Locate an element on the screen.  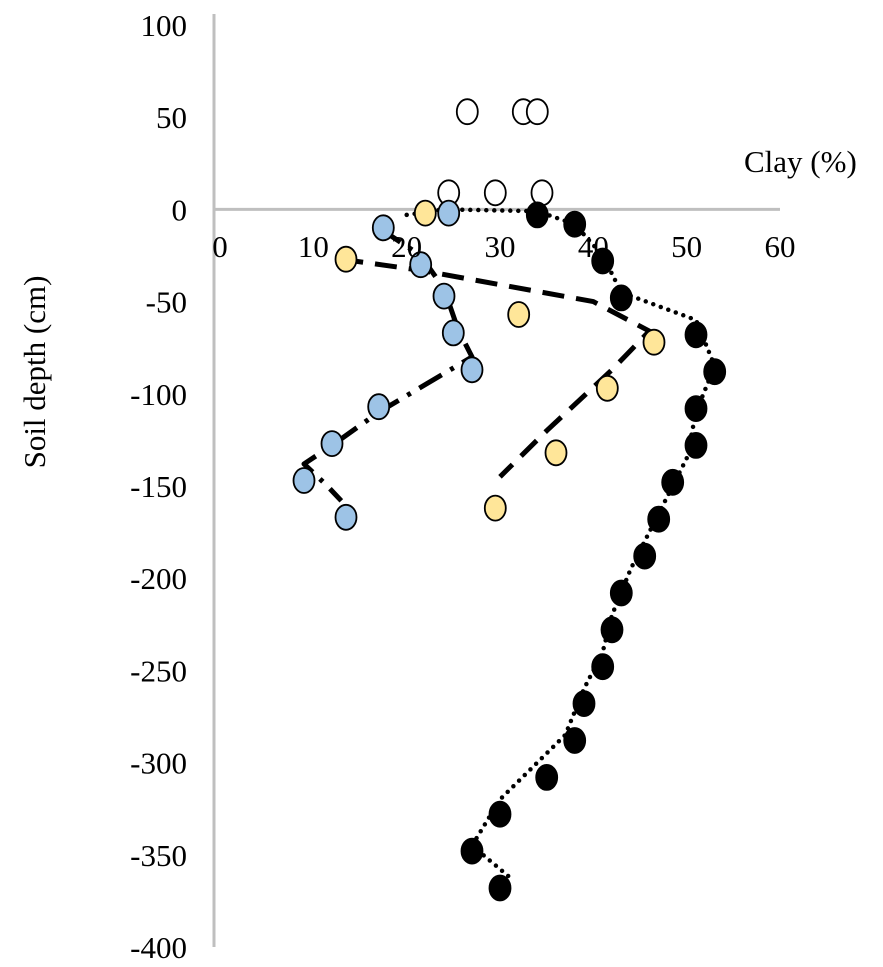
y-tick-label: 50 is located at coordinates (171, 117).